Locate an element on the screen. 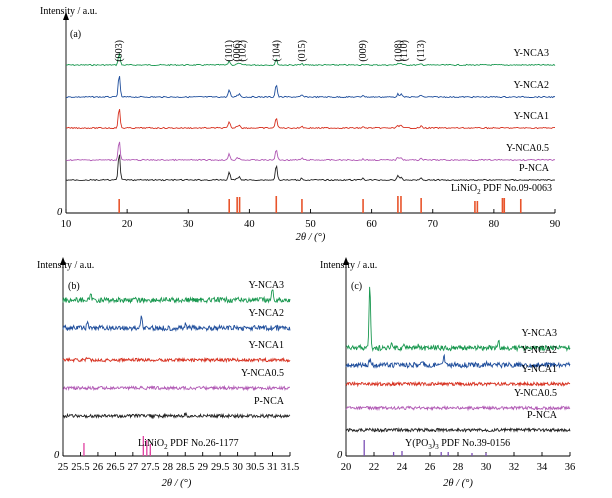 The image size is (612, 498). x-tick-label: 29 is located at coordinates (202, 467).